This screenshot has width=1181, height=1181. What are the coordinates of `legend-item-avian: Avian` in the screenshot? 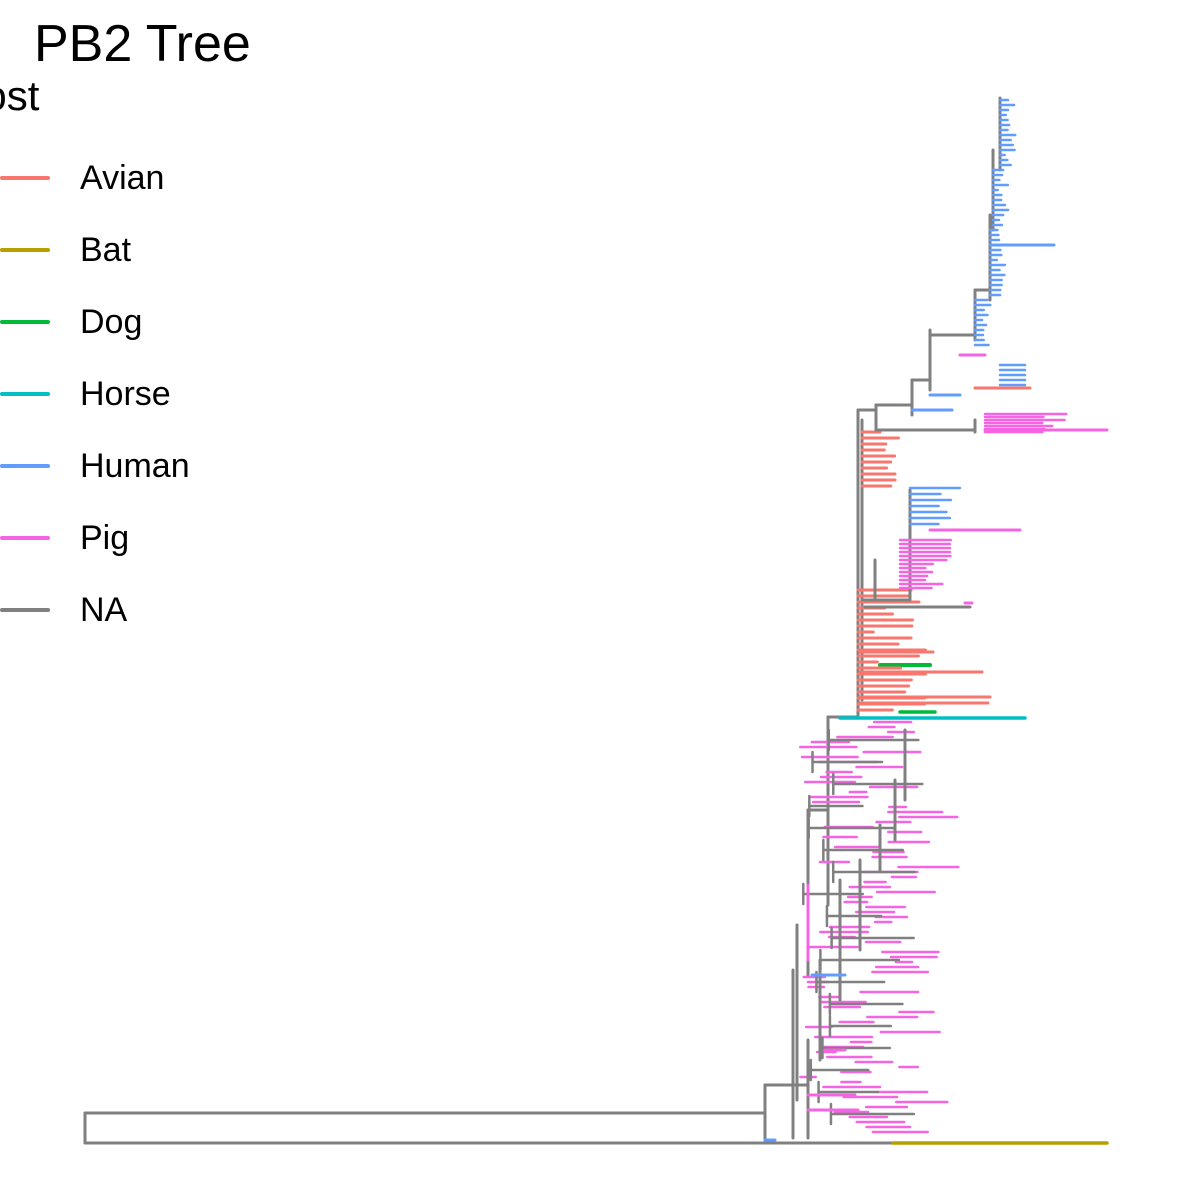 It's located at (130, 178).